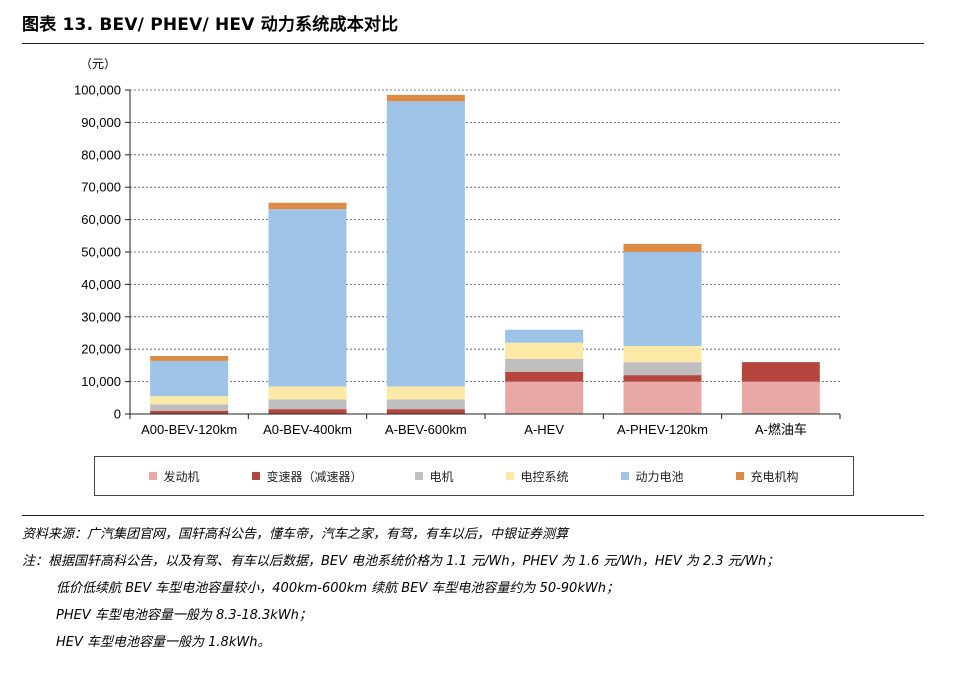  I want to click on legend-label: 充电机构, so click(774, 476).